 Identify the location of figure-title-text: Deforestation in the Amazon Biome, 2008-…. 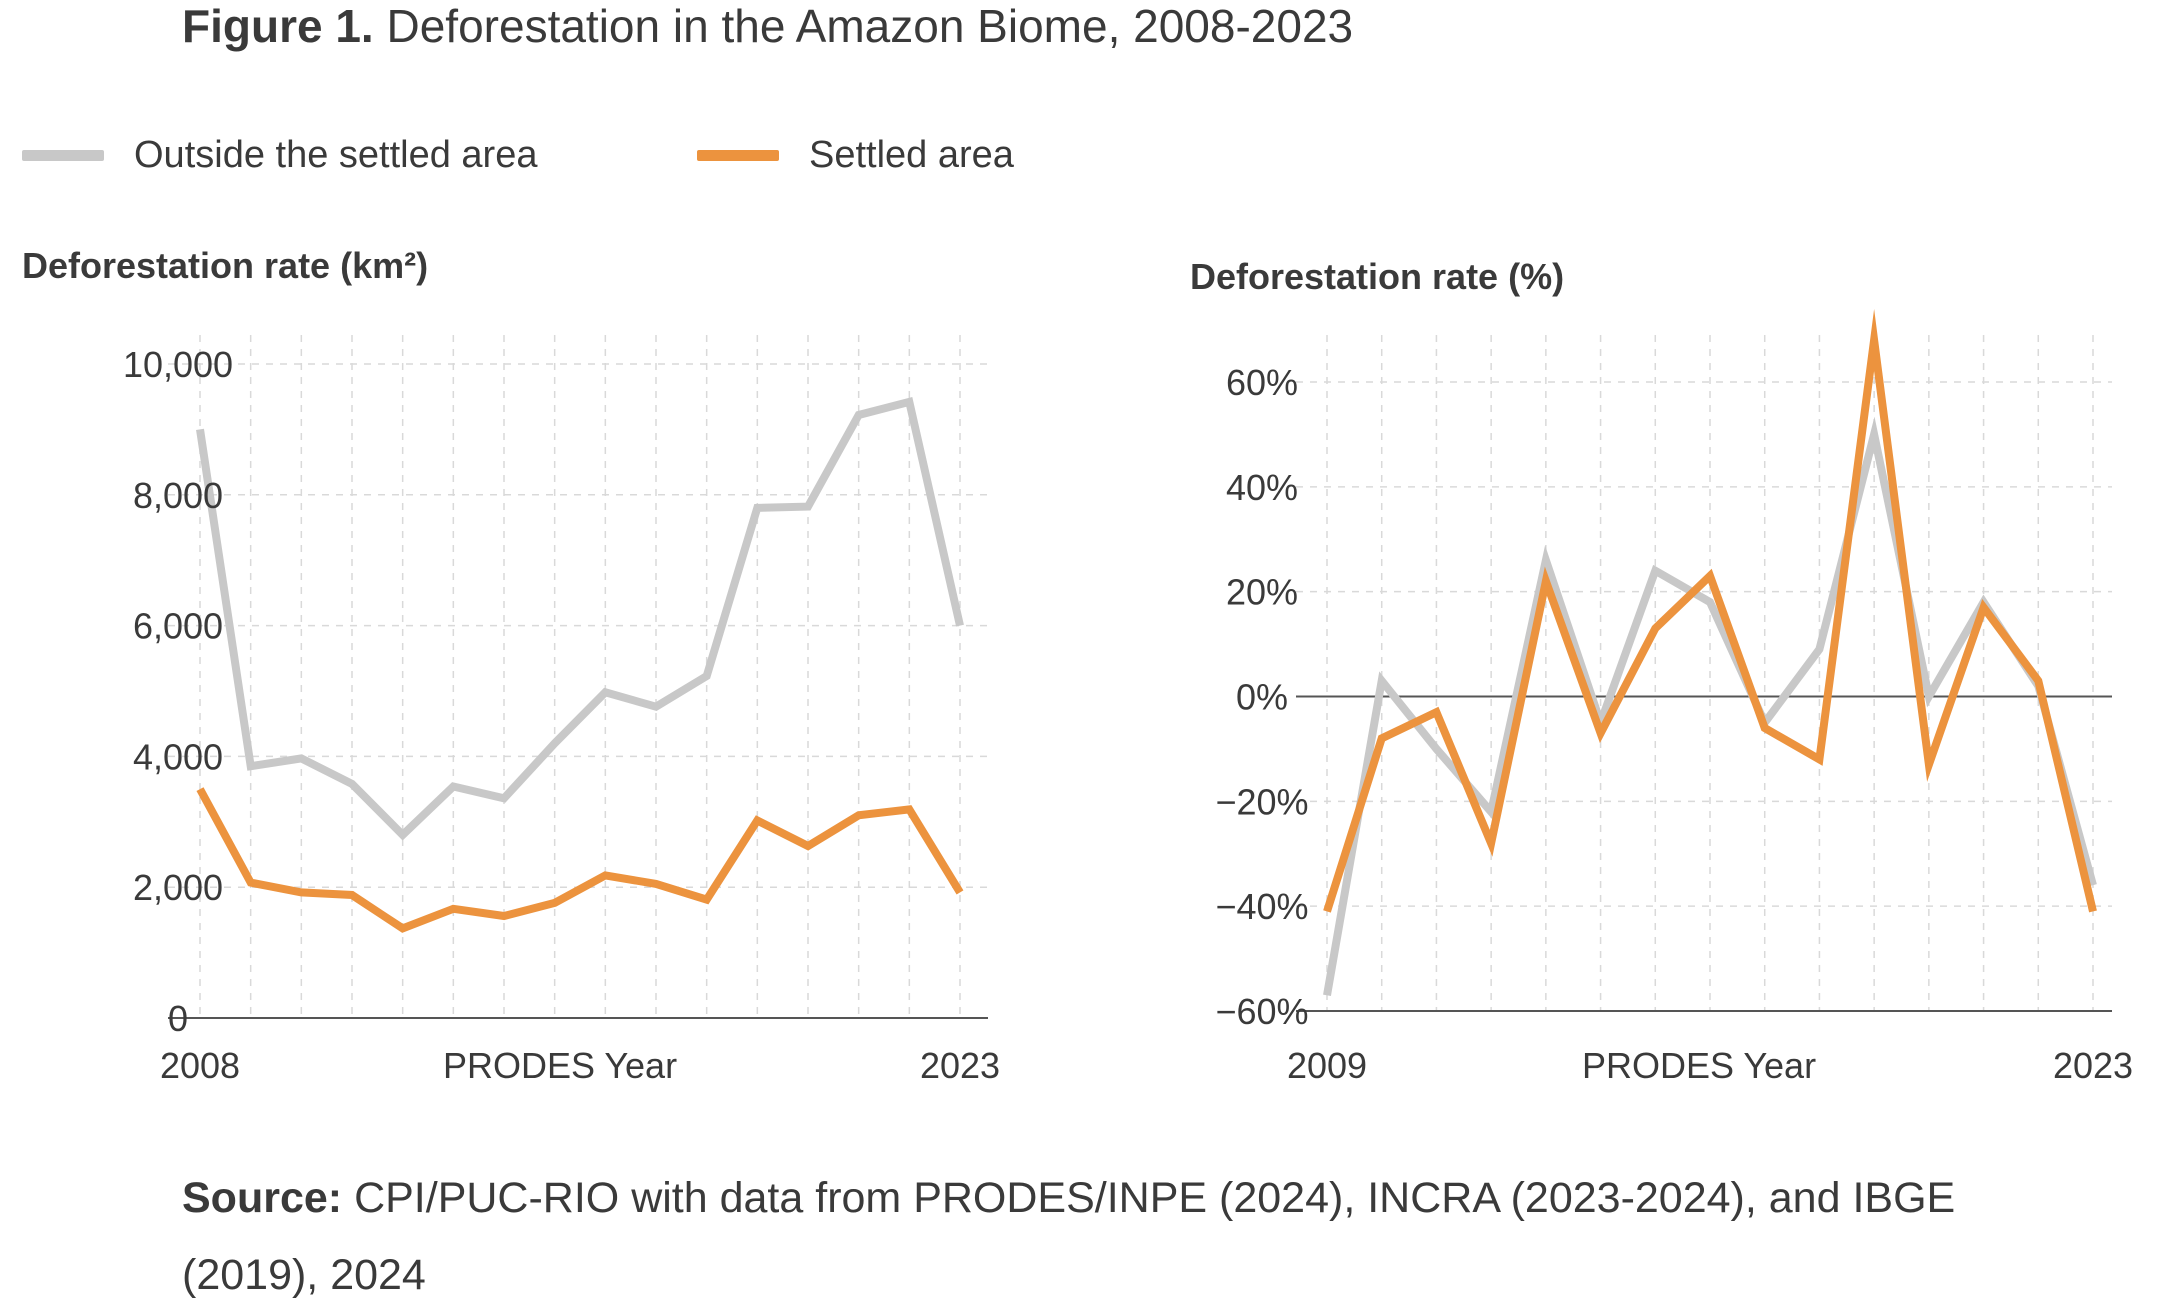
(870, 26).